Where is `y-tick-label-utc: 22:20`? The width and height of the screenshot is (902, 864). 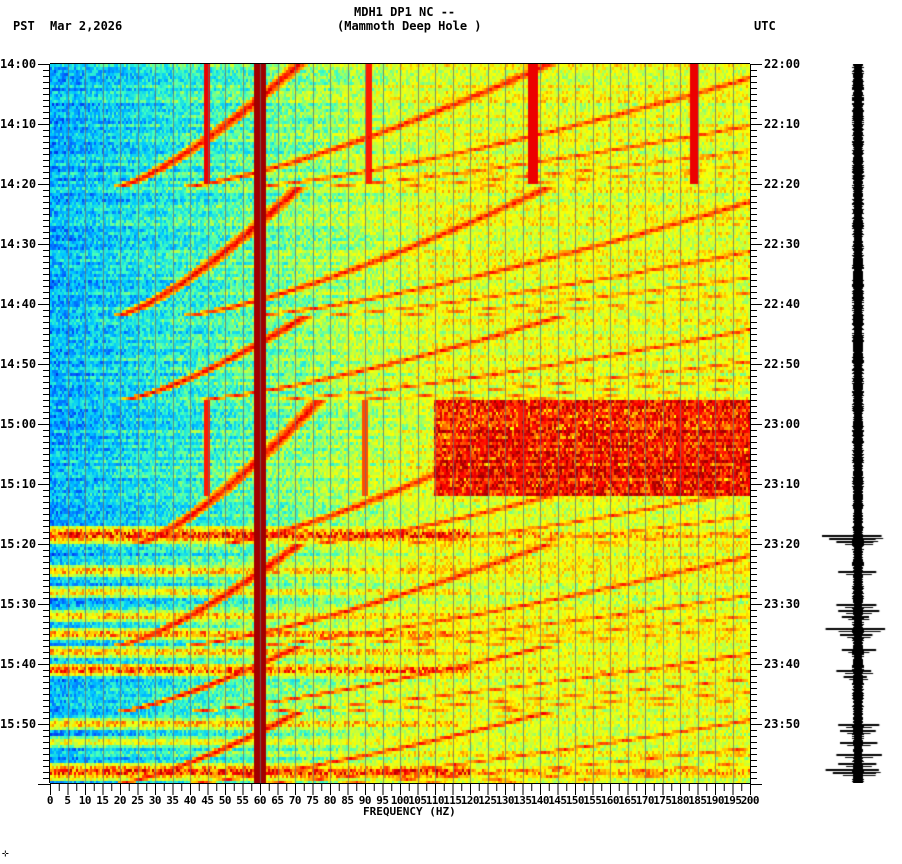 y-tick-label-utc: 22:20 is located at coordinates (782, 184).